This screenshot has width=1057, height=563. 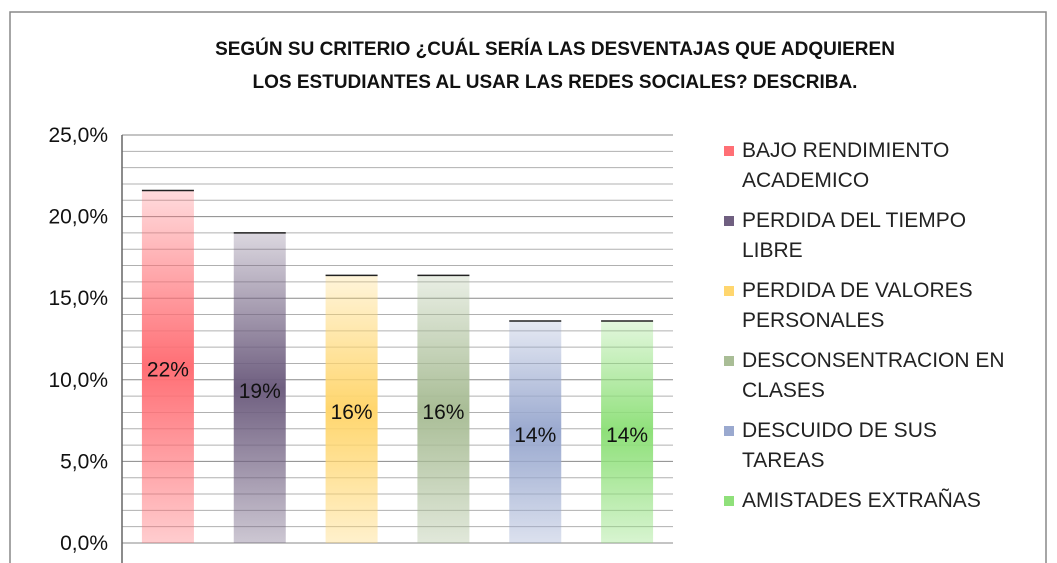 What do you see at coordinates (861, 500) in the screenshot?
I see `legend-label: AMISTADES EXTRAÑAS` at bounding box center [861, 500].